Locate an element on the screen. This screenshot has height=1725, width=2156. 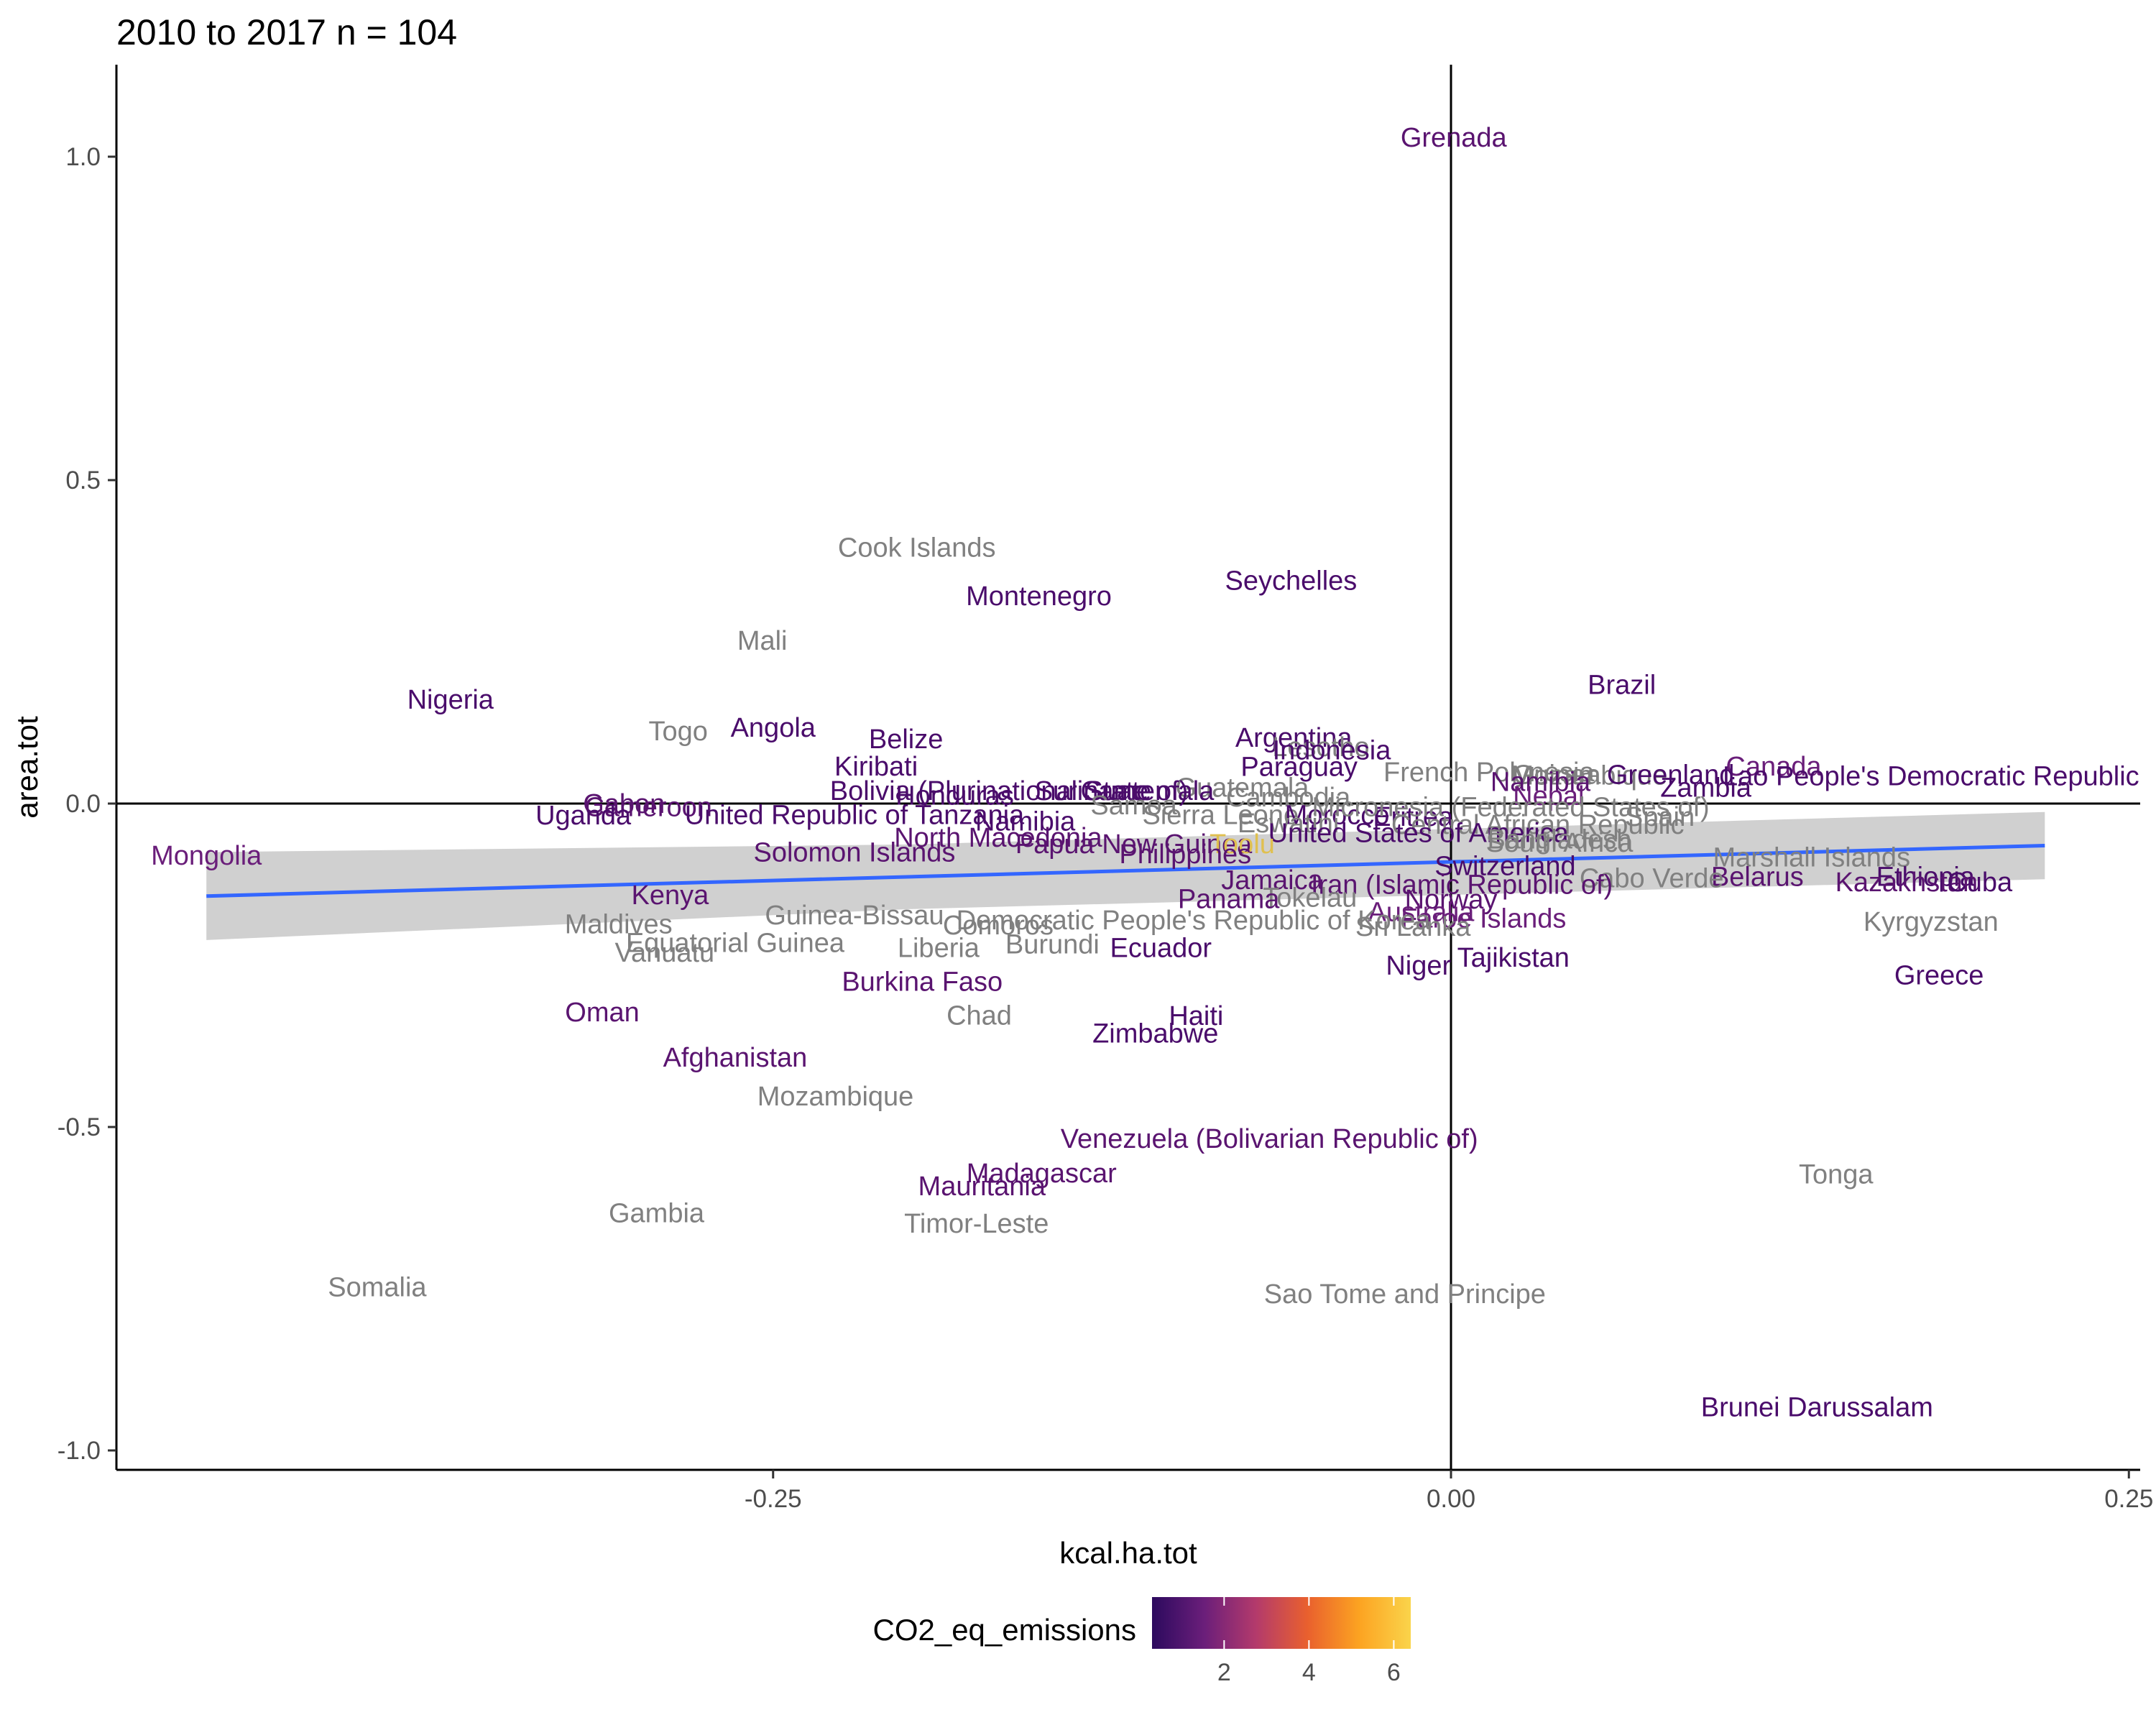
point-label: Greece is located at coordinates (1939, 976).